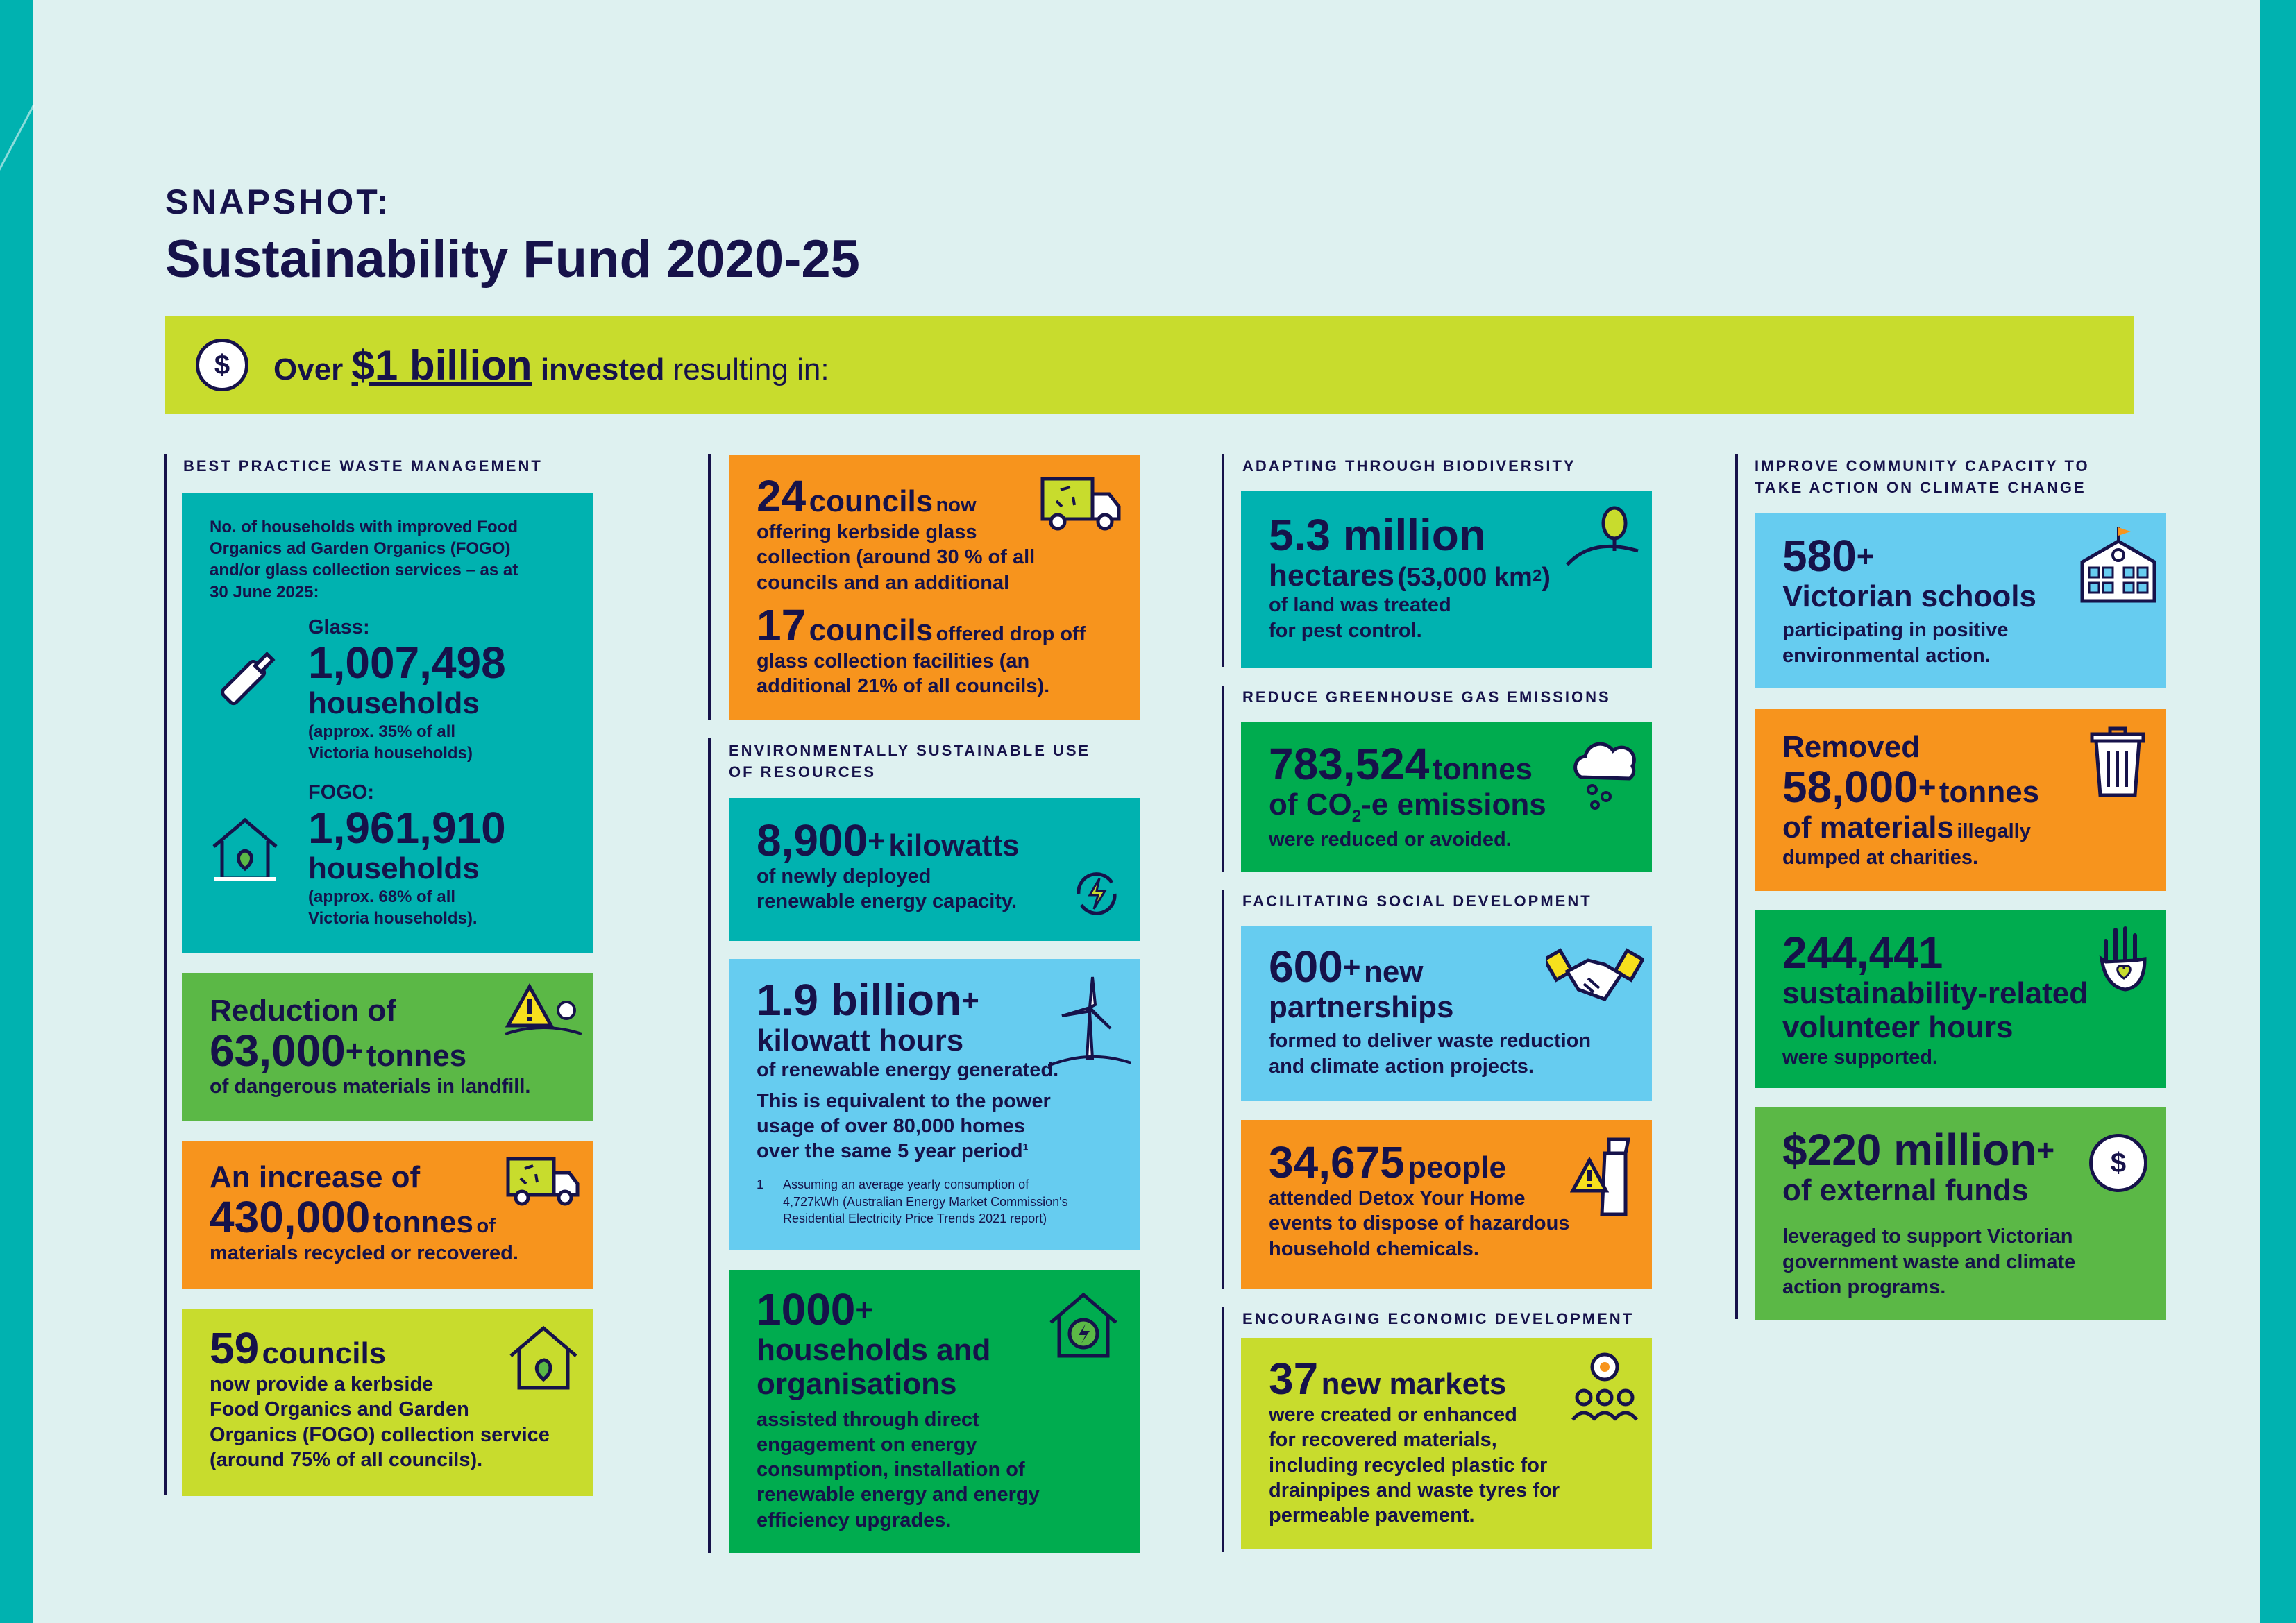 Image resolution: width=2296 pixels, height=1623 pixels. What do you see at coordinates (1383, 1440) in the screenshot?
I see `markets-line: for recovered materials,` at bounding box center [1383, 1440].